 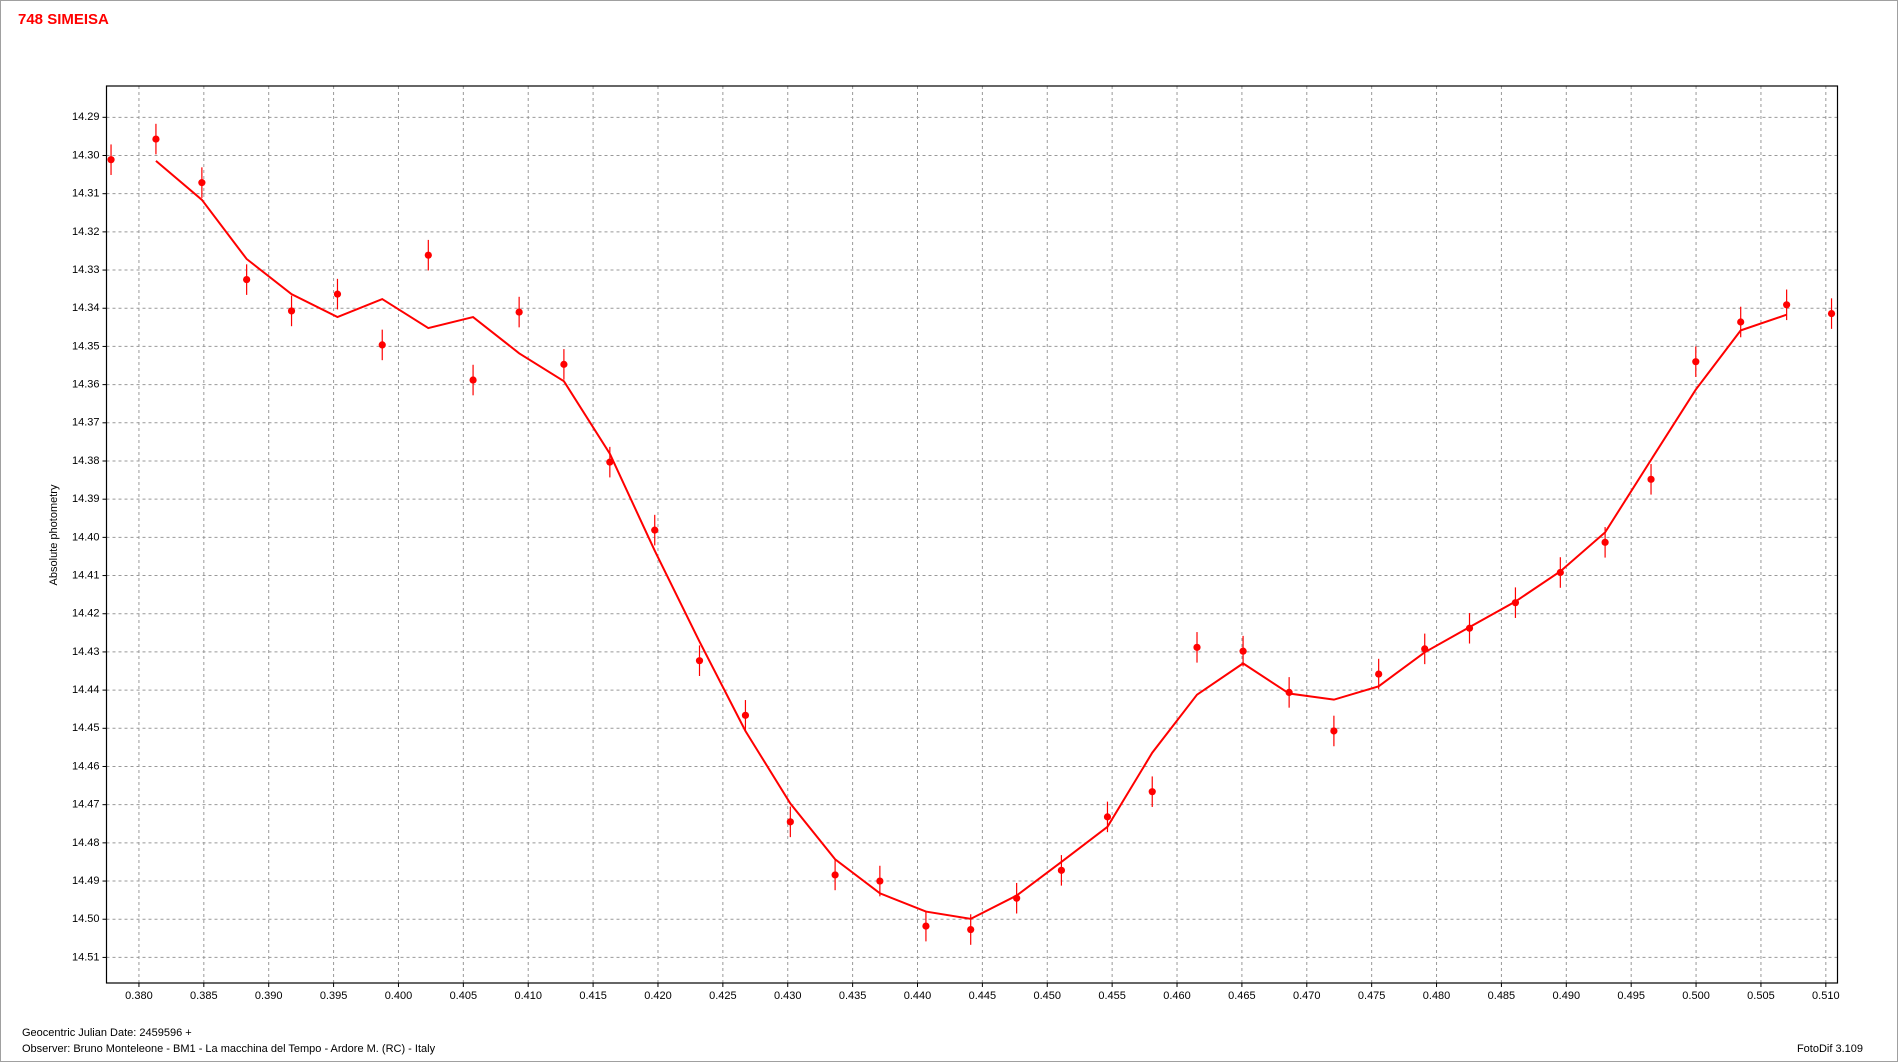 I want to click on y-tick-label: 14.32, so click(x=86, y=232).